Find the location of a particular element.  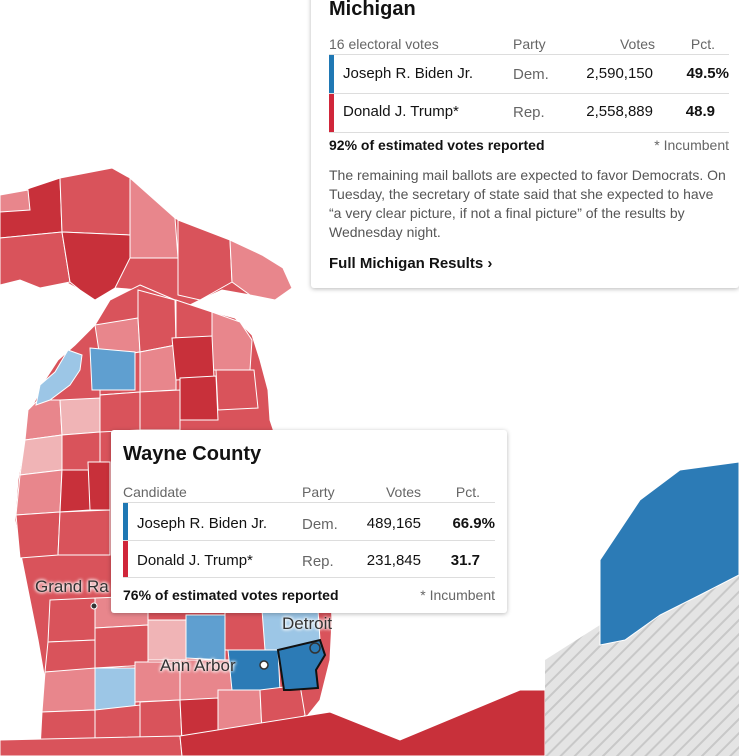

candidate-pct: 49.5% is located at coordinates (707, 73).